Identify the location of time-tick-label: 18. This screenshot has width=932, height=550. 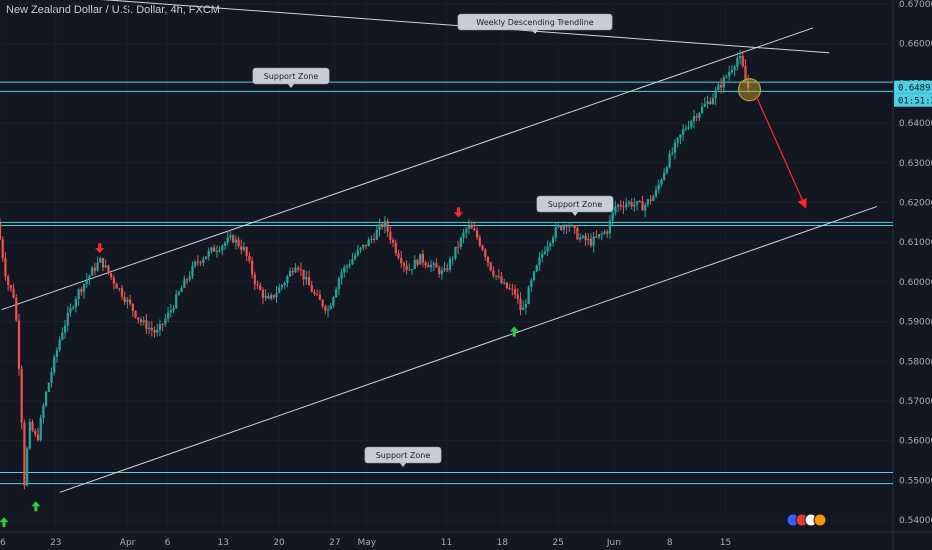
(503, 543).